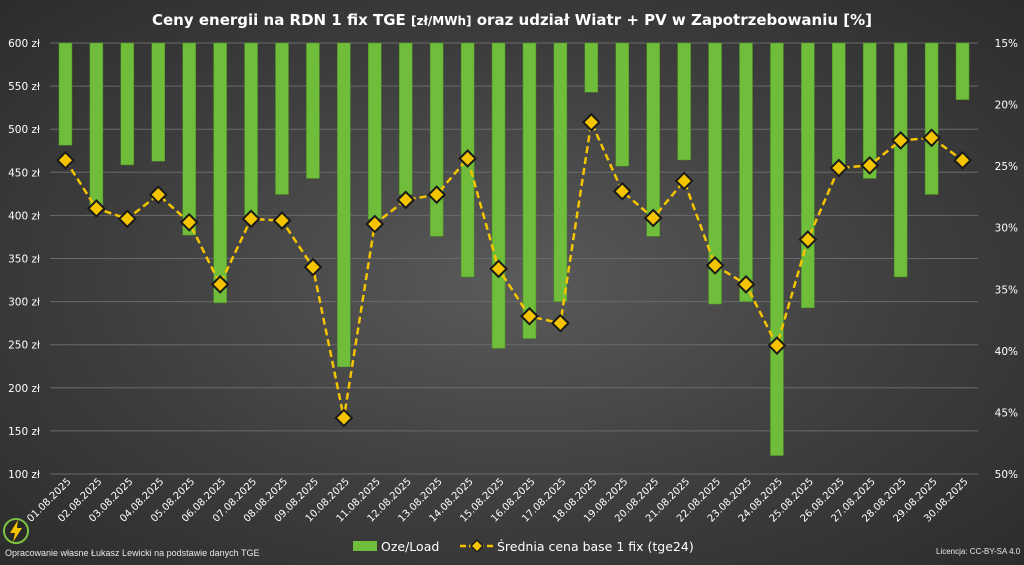 The width and height of the screenshot is (1024, 565). Describe the element at coordinates (24, 216) in the screenshot. I see `y-left-tick-label: 400 zł` at that location.